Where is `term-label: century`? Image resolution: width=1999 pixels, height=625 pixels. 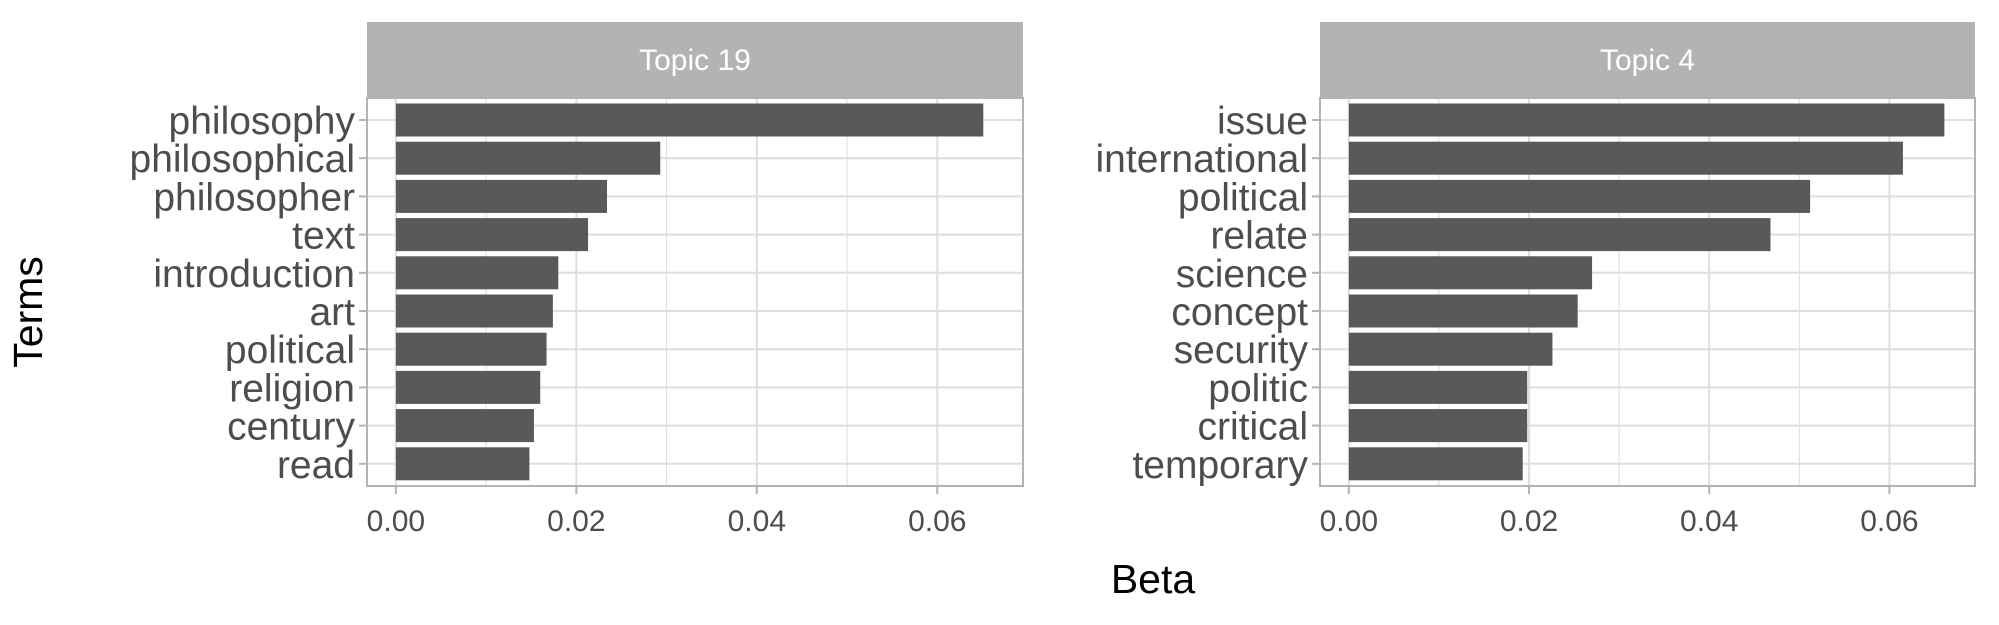
term-label: century is located at coordinates (291, 427).